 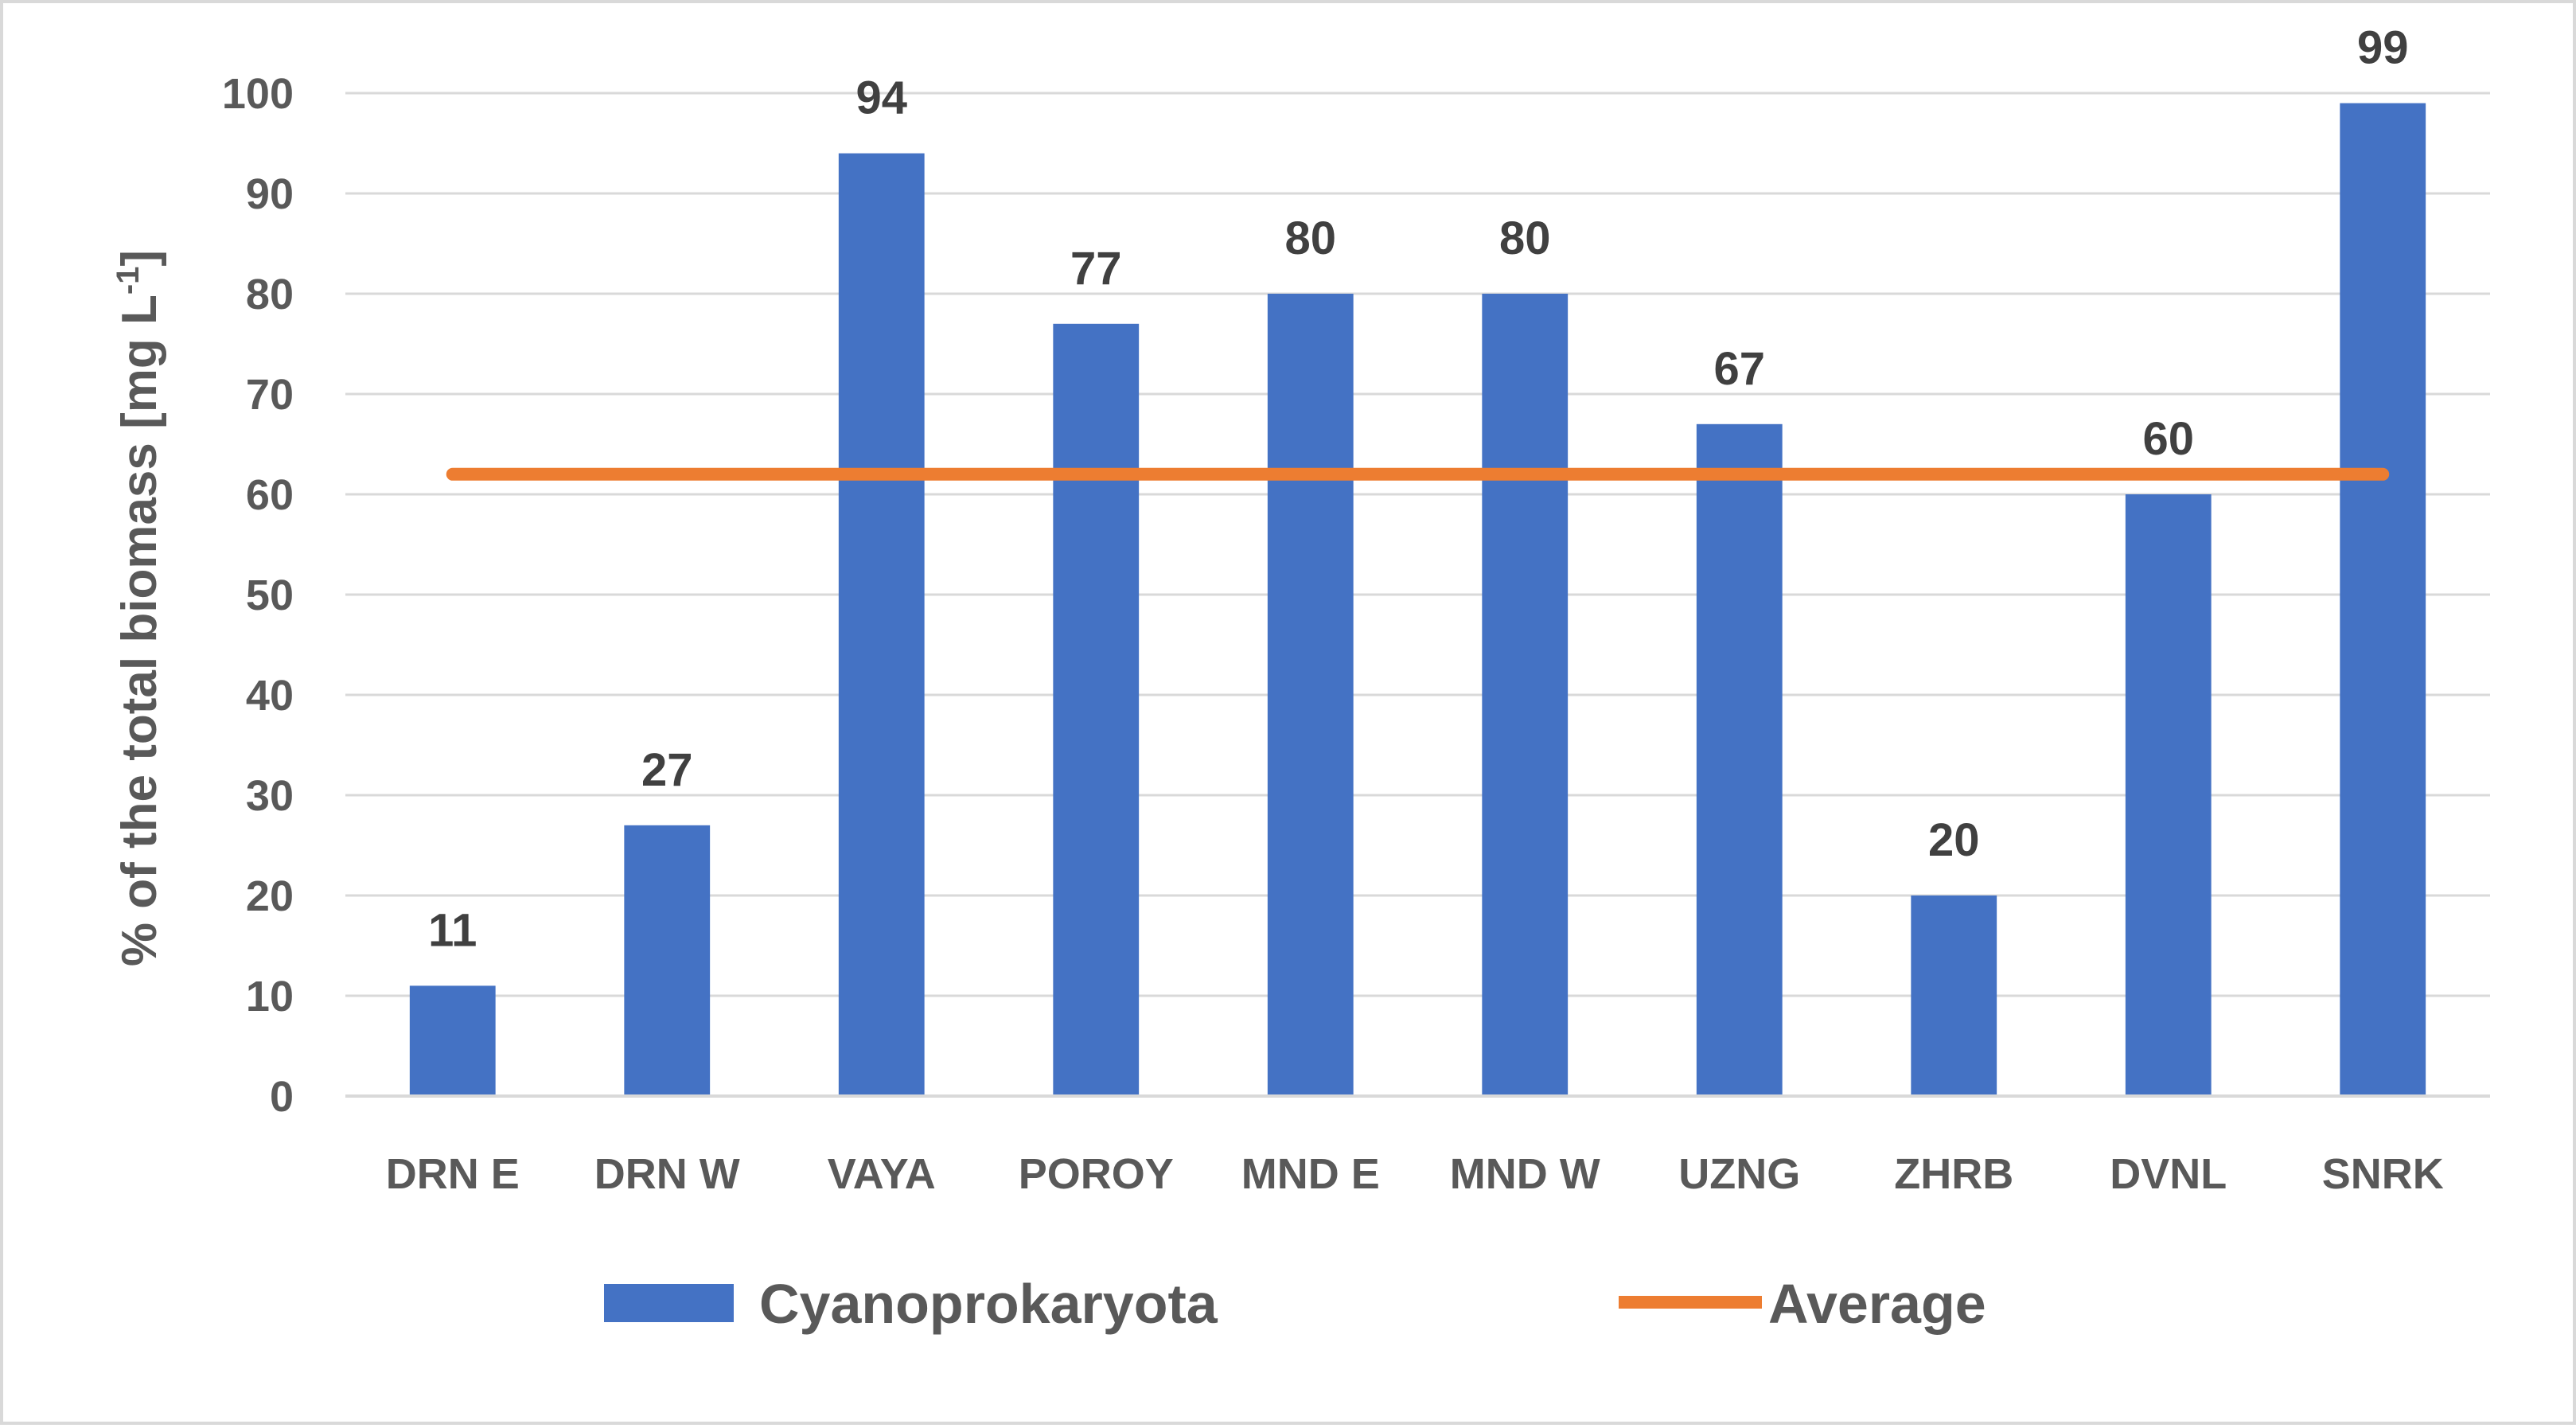 What do you see at coordinates (1525, 1174) in the screenshot?
I see `x-tick-label-mnd-w: MND W` at bounding box center [1525, 1174].